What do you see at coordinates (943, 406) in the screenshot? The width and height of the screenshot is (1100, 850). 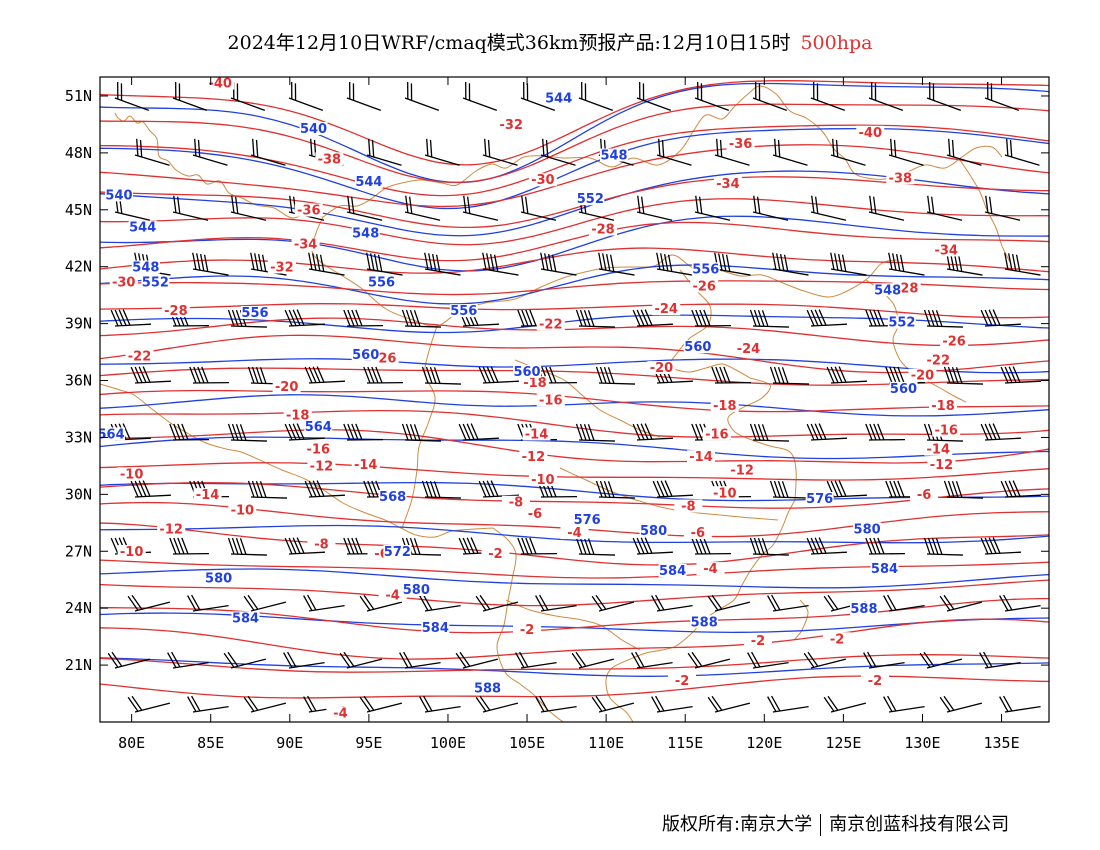 I see `temperature-label: -18` at bounding box center [943, 406].